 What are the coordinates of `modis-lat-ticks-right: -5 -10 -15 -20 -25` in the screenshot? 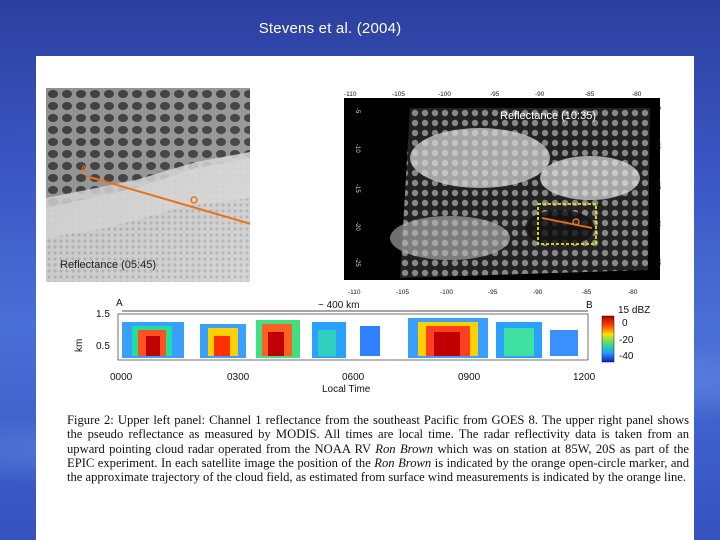 It's located at (657, 185).